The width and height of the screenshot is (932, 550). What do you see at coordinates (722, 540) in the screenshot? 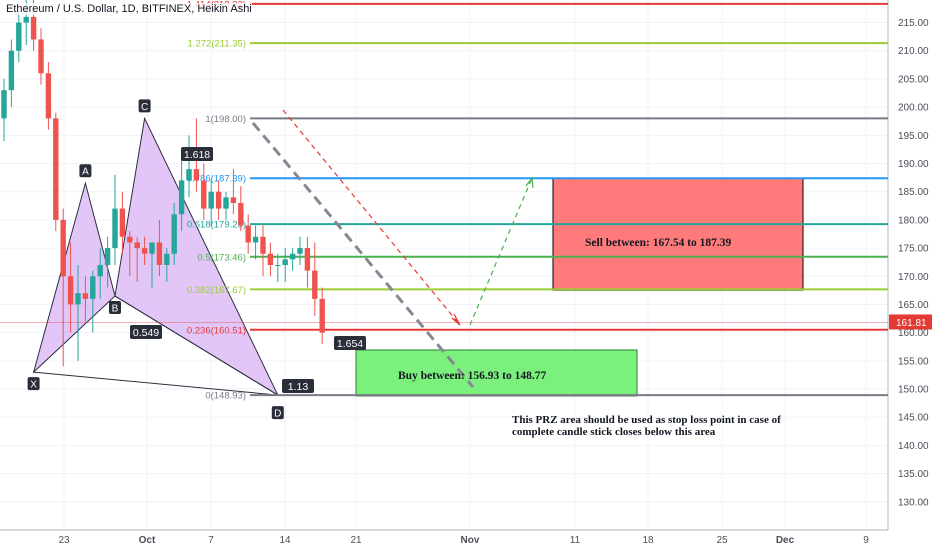
I see `x-tick-label: 25` at bounding box center [722, 540].